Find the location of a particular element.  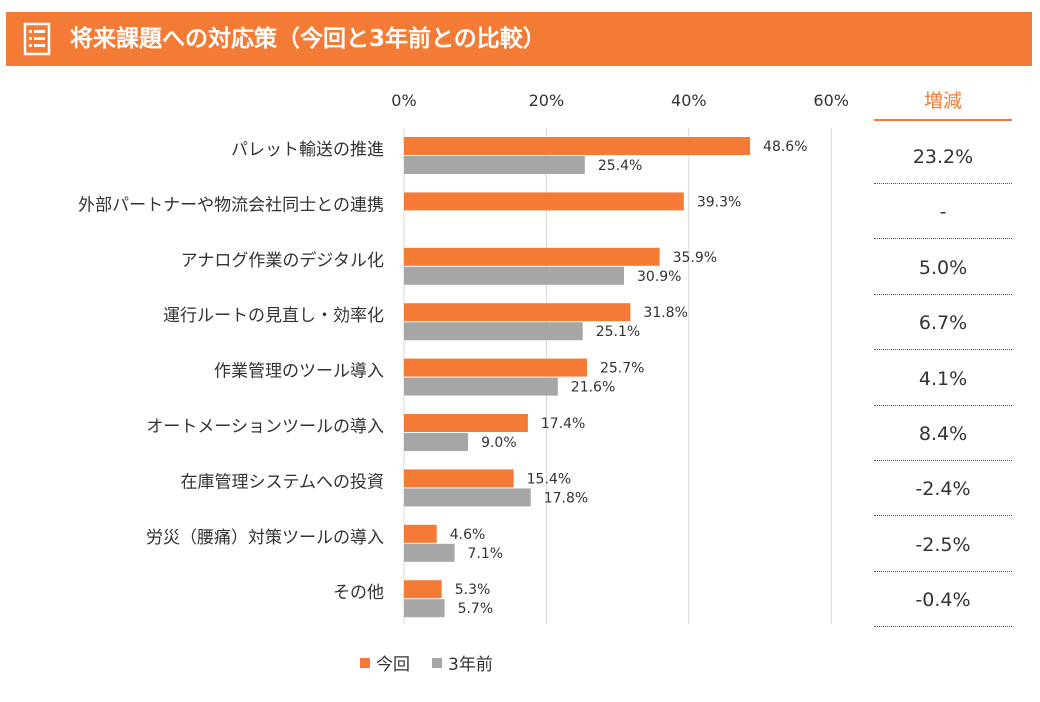

diff-cell: 4.1% is located at coordinates (943, 379).